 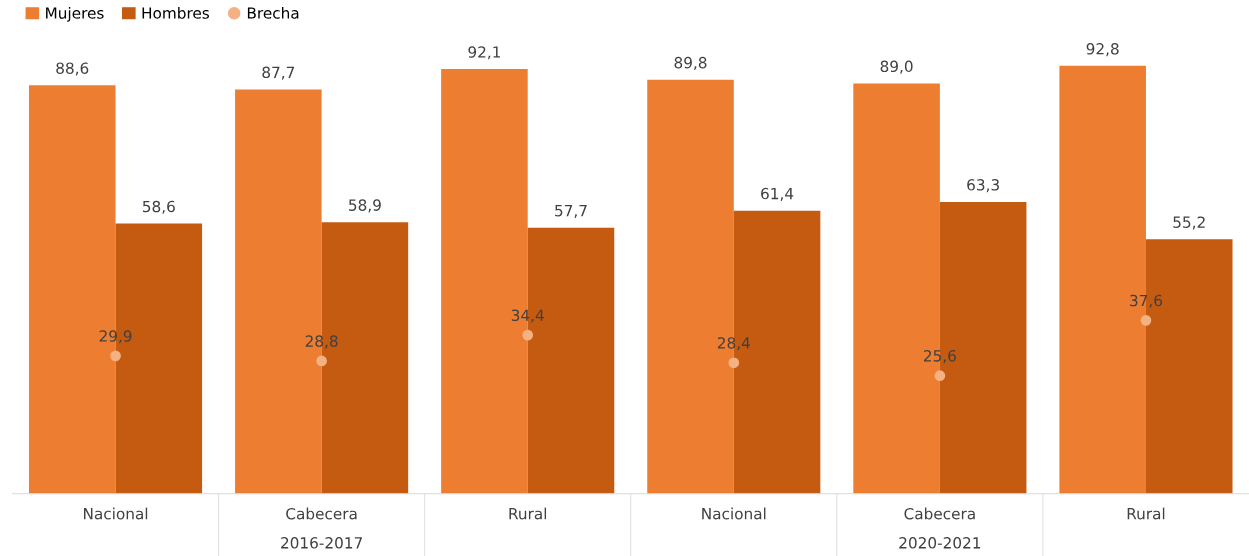 I want to click on data-label: 28,4, so click(x=733, y=344).